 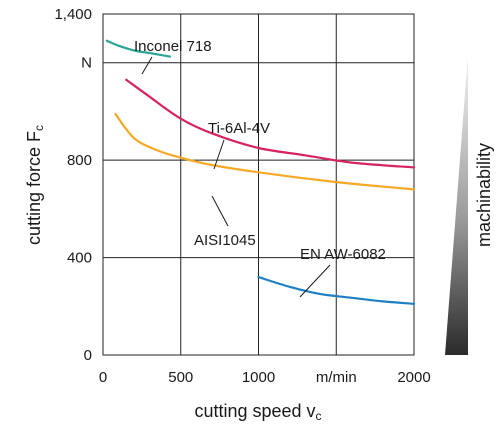 I want to click on x-axis-title: cutting speed vc, so click(x=257, y=412).